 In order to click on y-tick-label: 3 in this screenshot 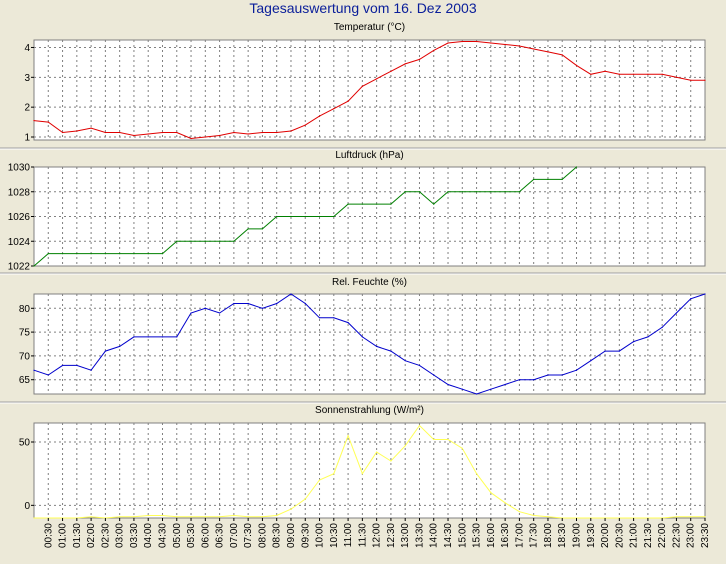, I will do `click(27, 78)`.